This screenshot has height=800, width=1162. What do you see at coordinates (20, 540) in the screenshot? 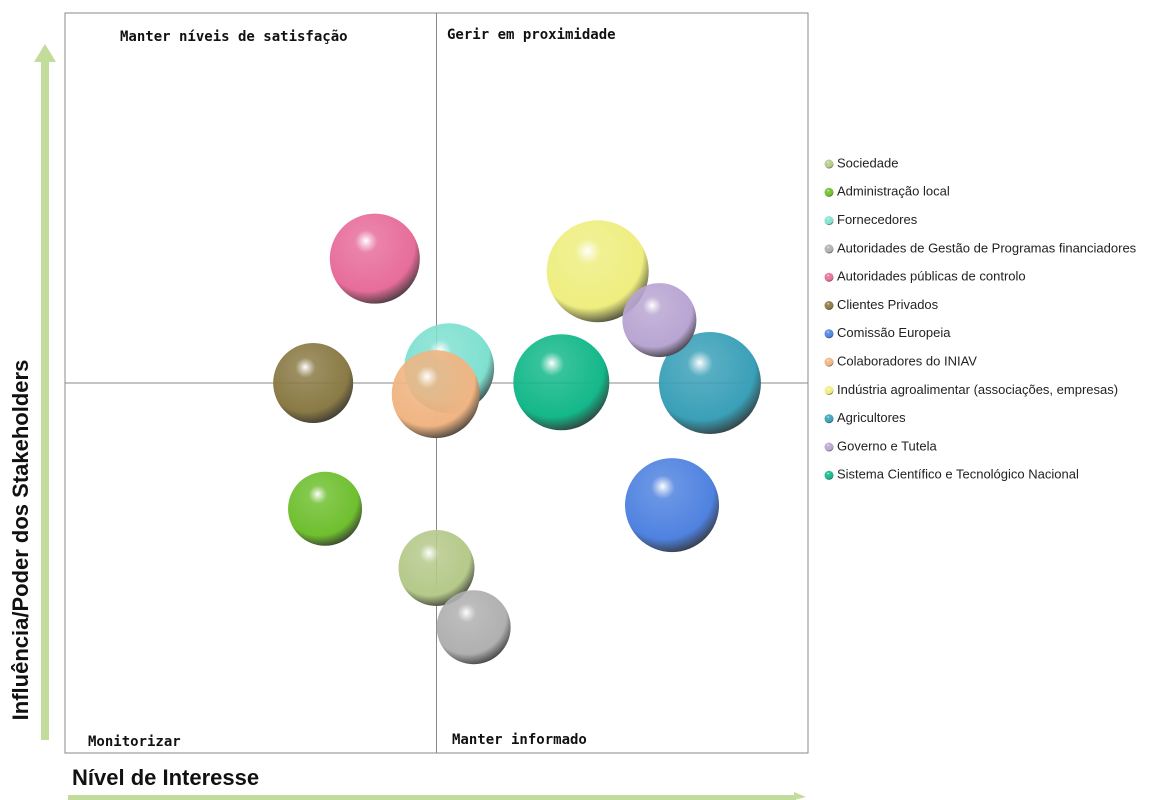
I see `y-axis-label: Influência/Poder dos Stakeholders` at bounding box center [20, 540].